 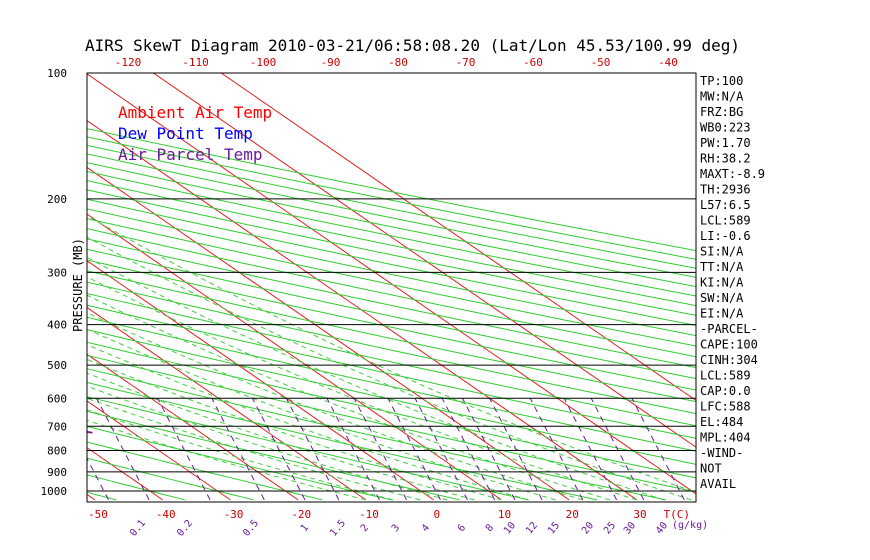 What do you see at coordinates (305, 529) in the screenshot?
I see `mixing-ratio-tick-label: 1` at bounding box center [305, 529].